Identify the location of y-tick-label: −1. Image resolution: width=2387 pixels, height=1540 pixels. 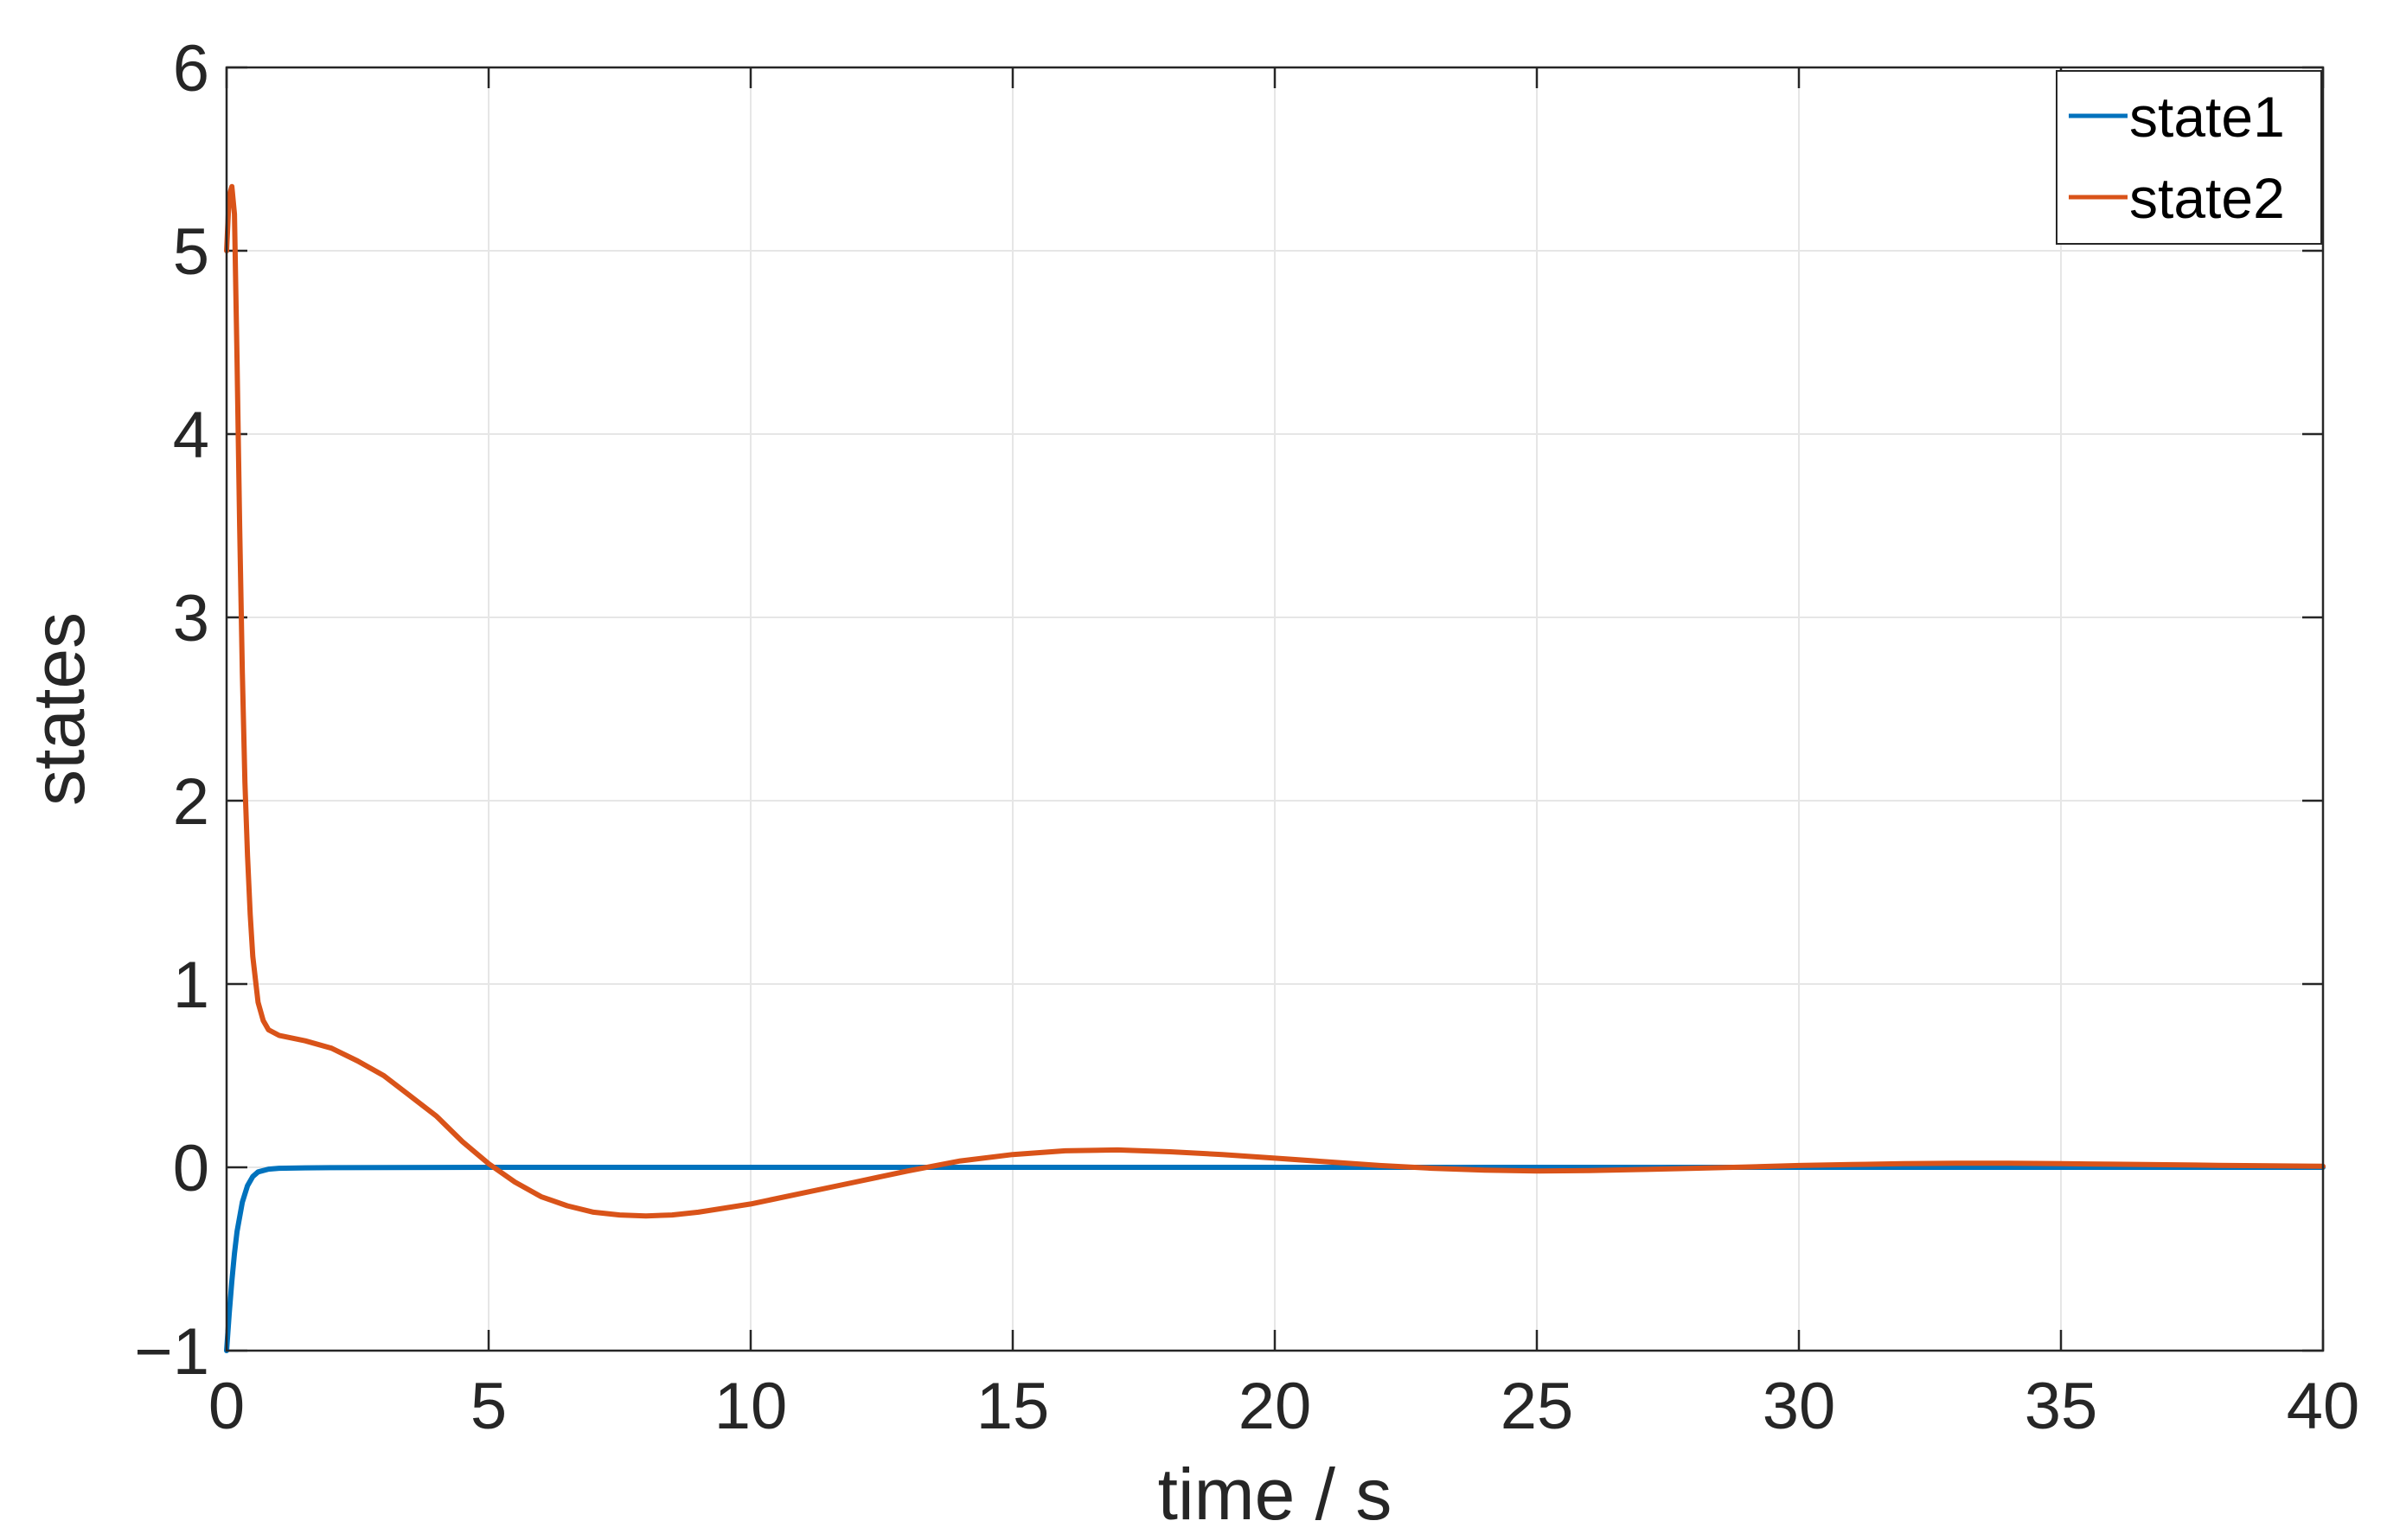
(172, 1352).